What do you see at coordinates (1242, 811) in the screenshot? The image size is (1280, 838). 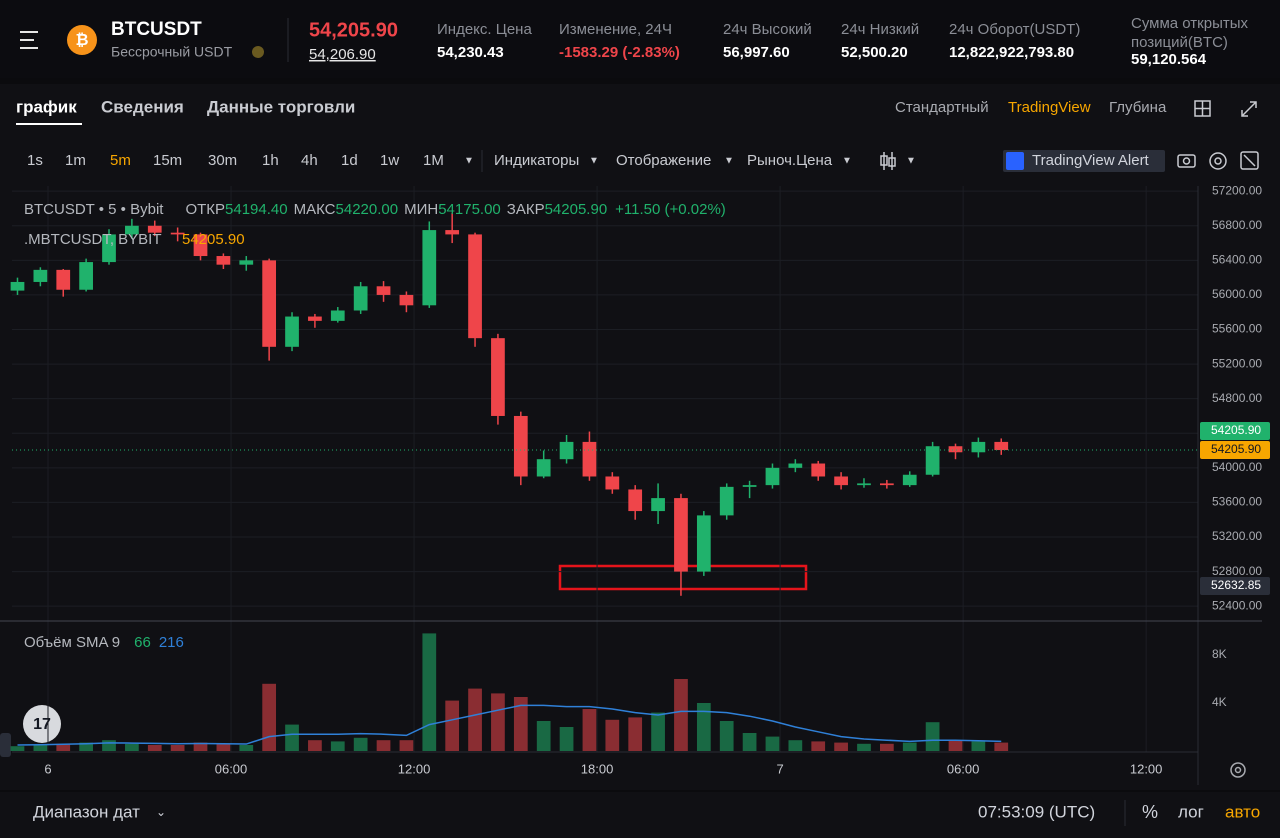 I see `auto-toggle: авто` at bounding box center [1242, 811].